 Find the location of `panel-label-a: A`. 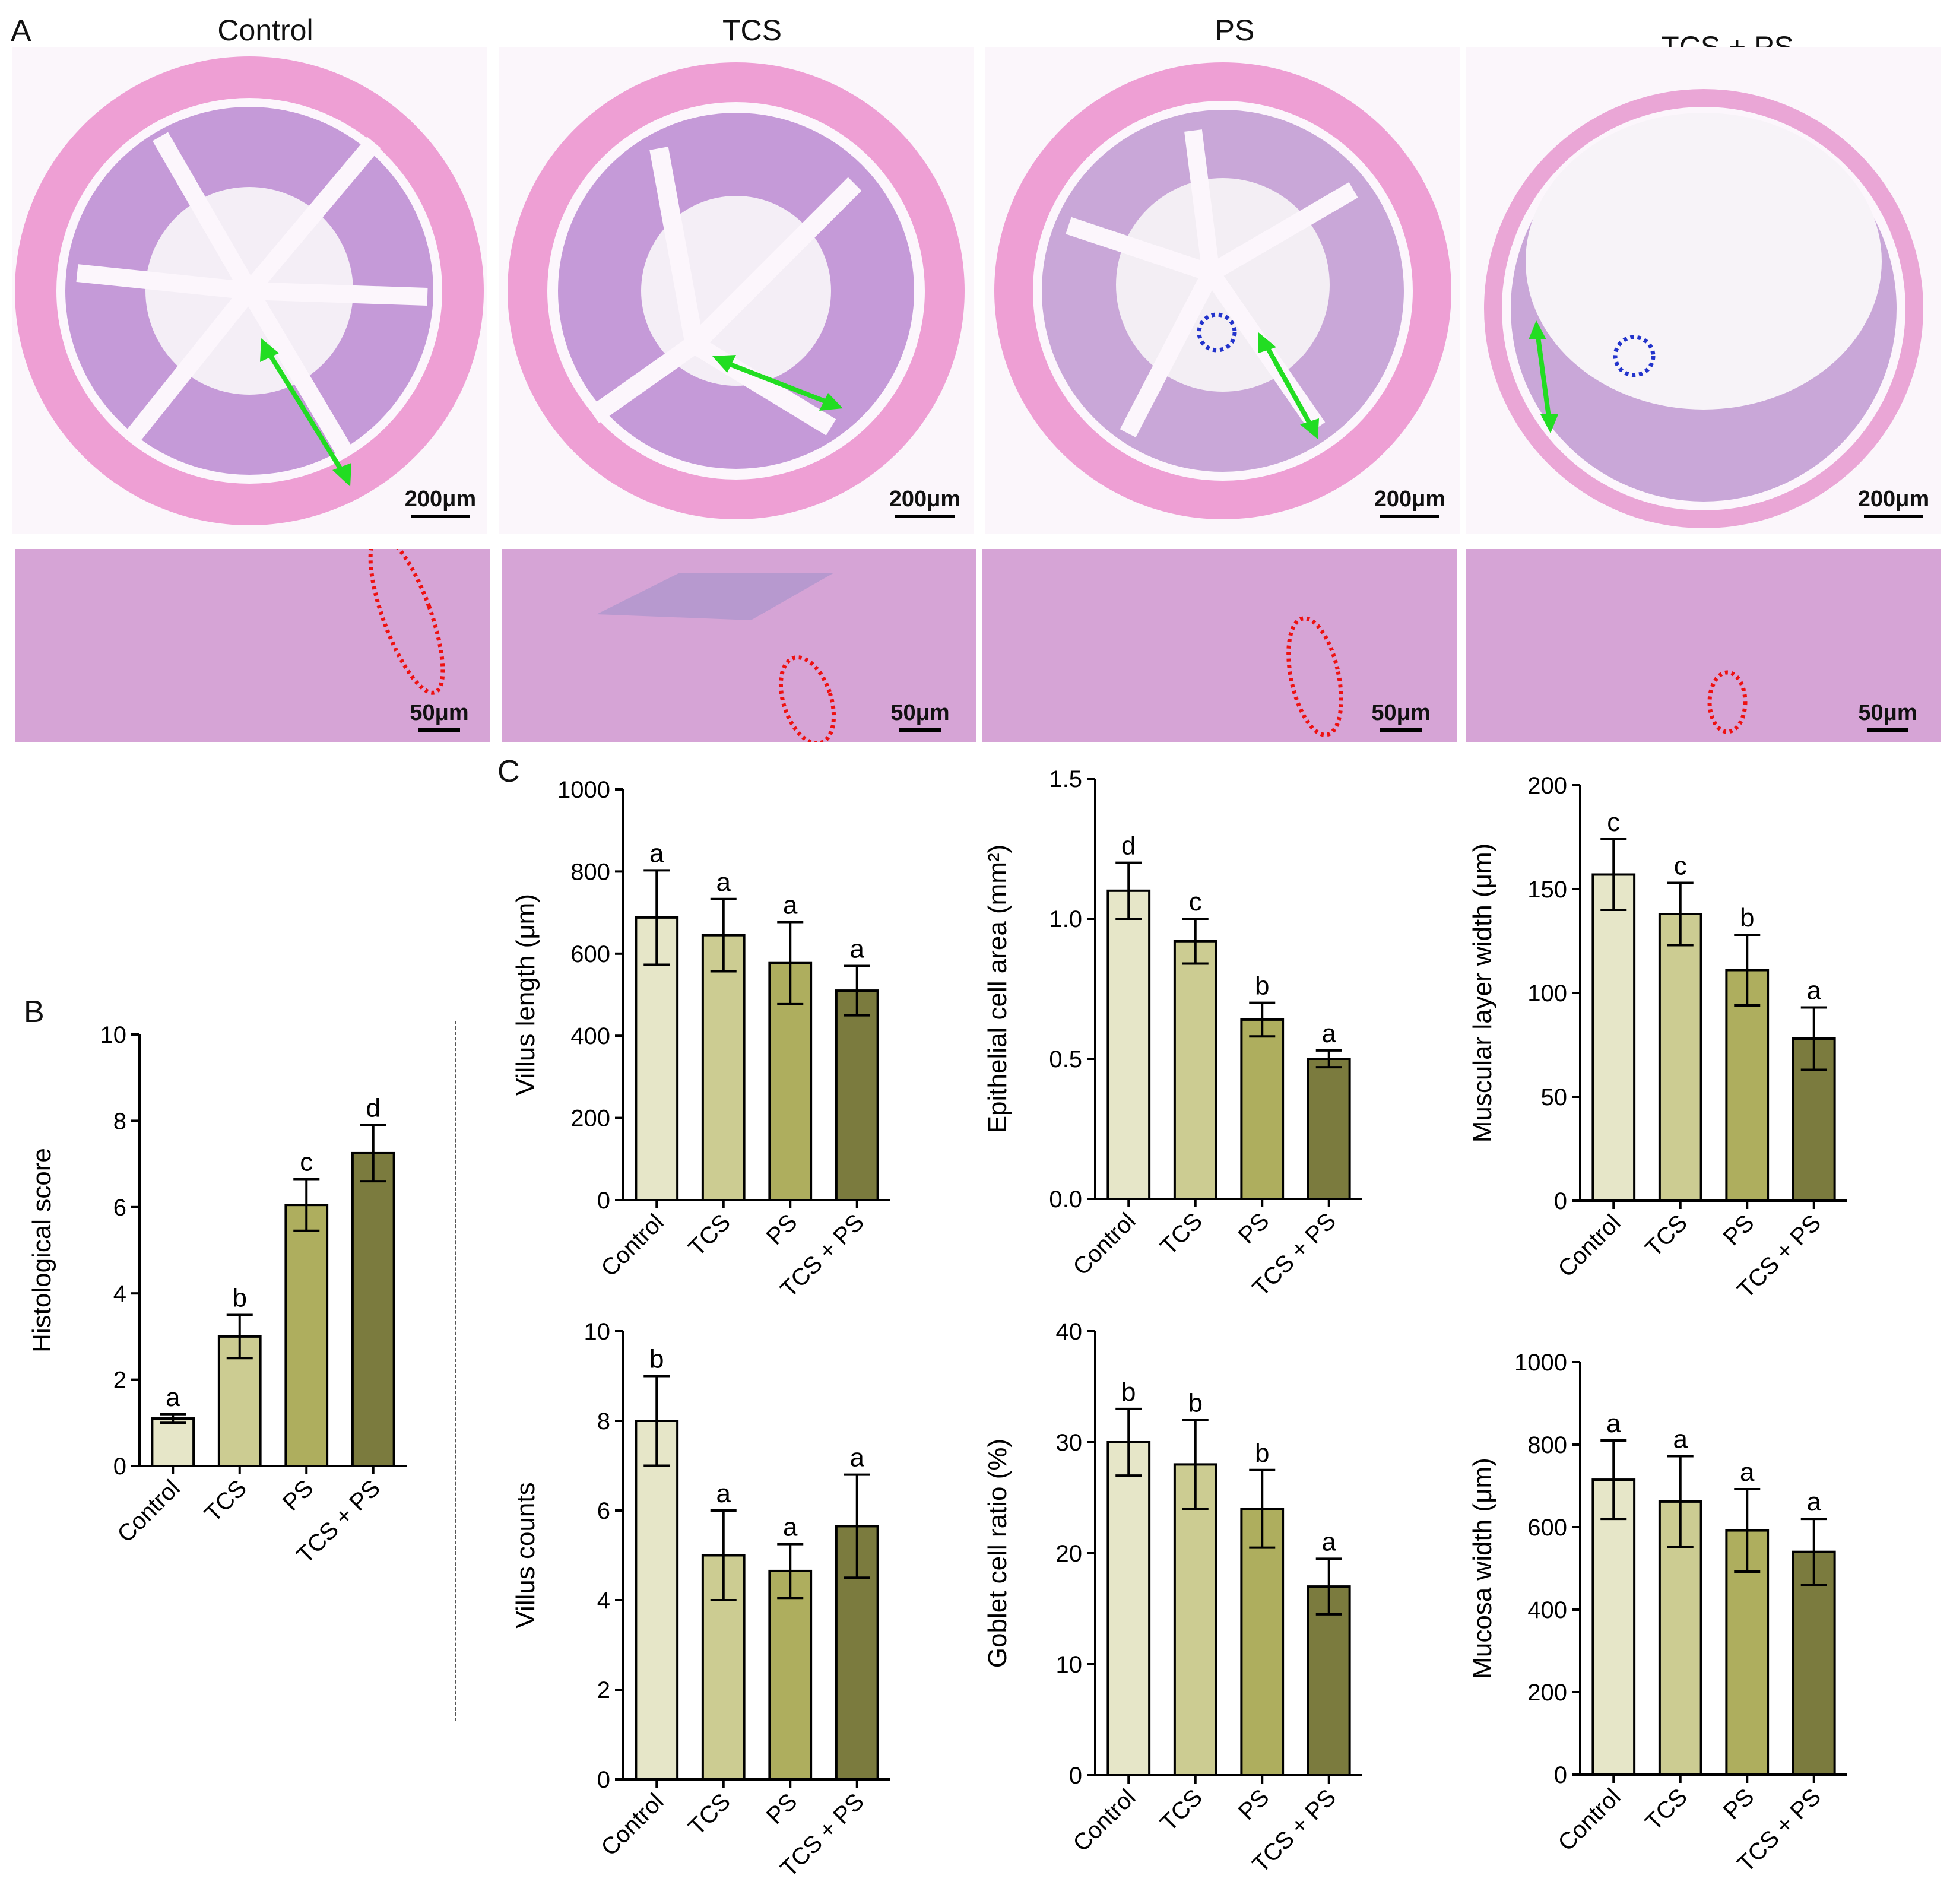

panel-label-a: A is located at coordinates (21, 31).